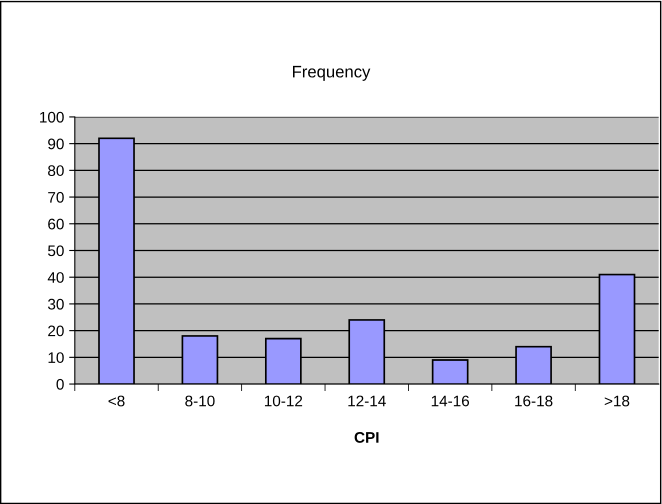 The height and width of the screenshot is (504, 662). I want to click on chart-title: Frequency, so click(331, 73).